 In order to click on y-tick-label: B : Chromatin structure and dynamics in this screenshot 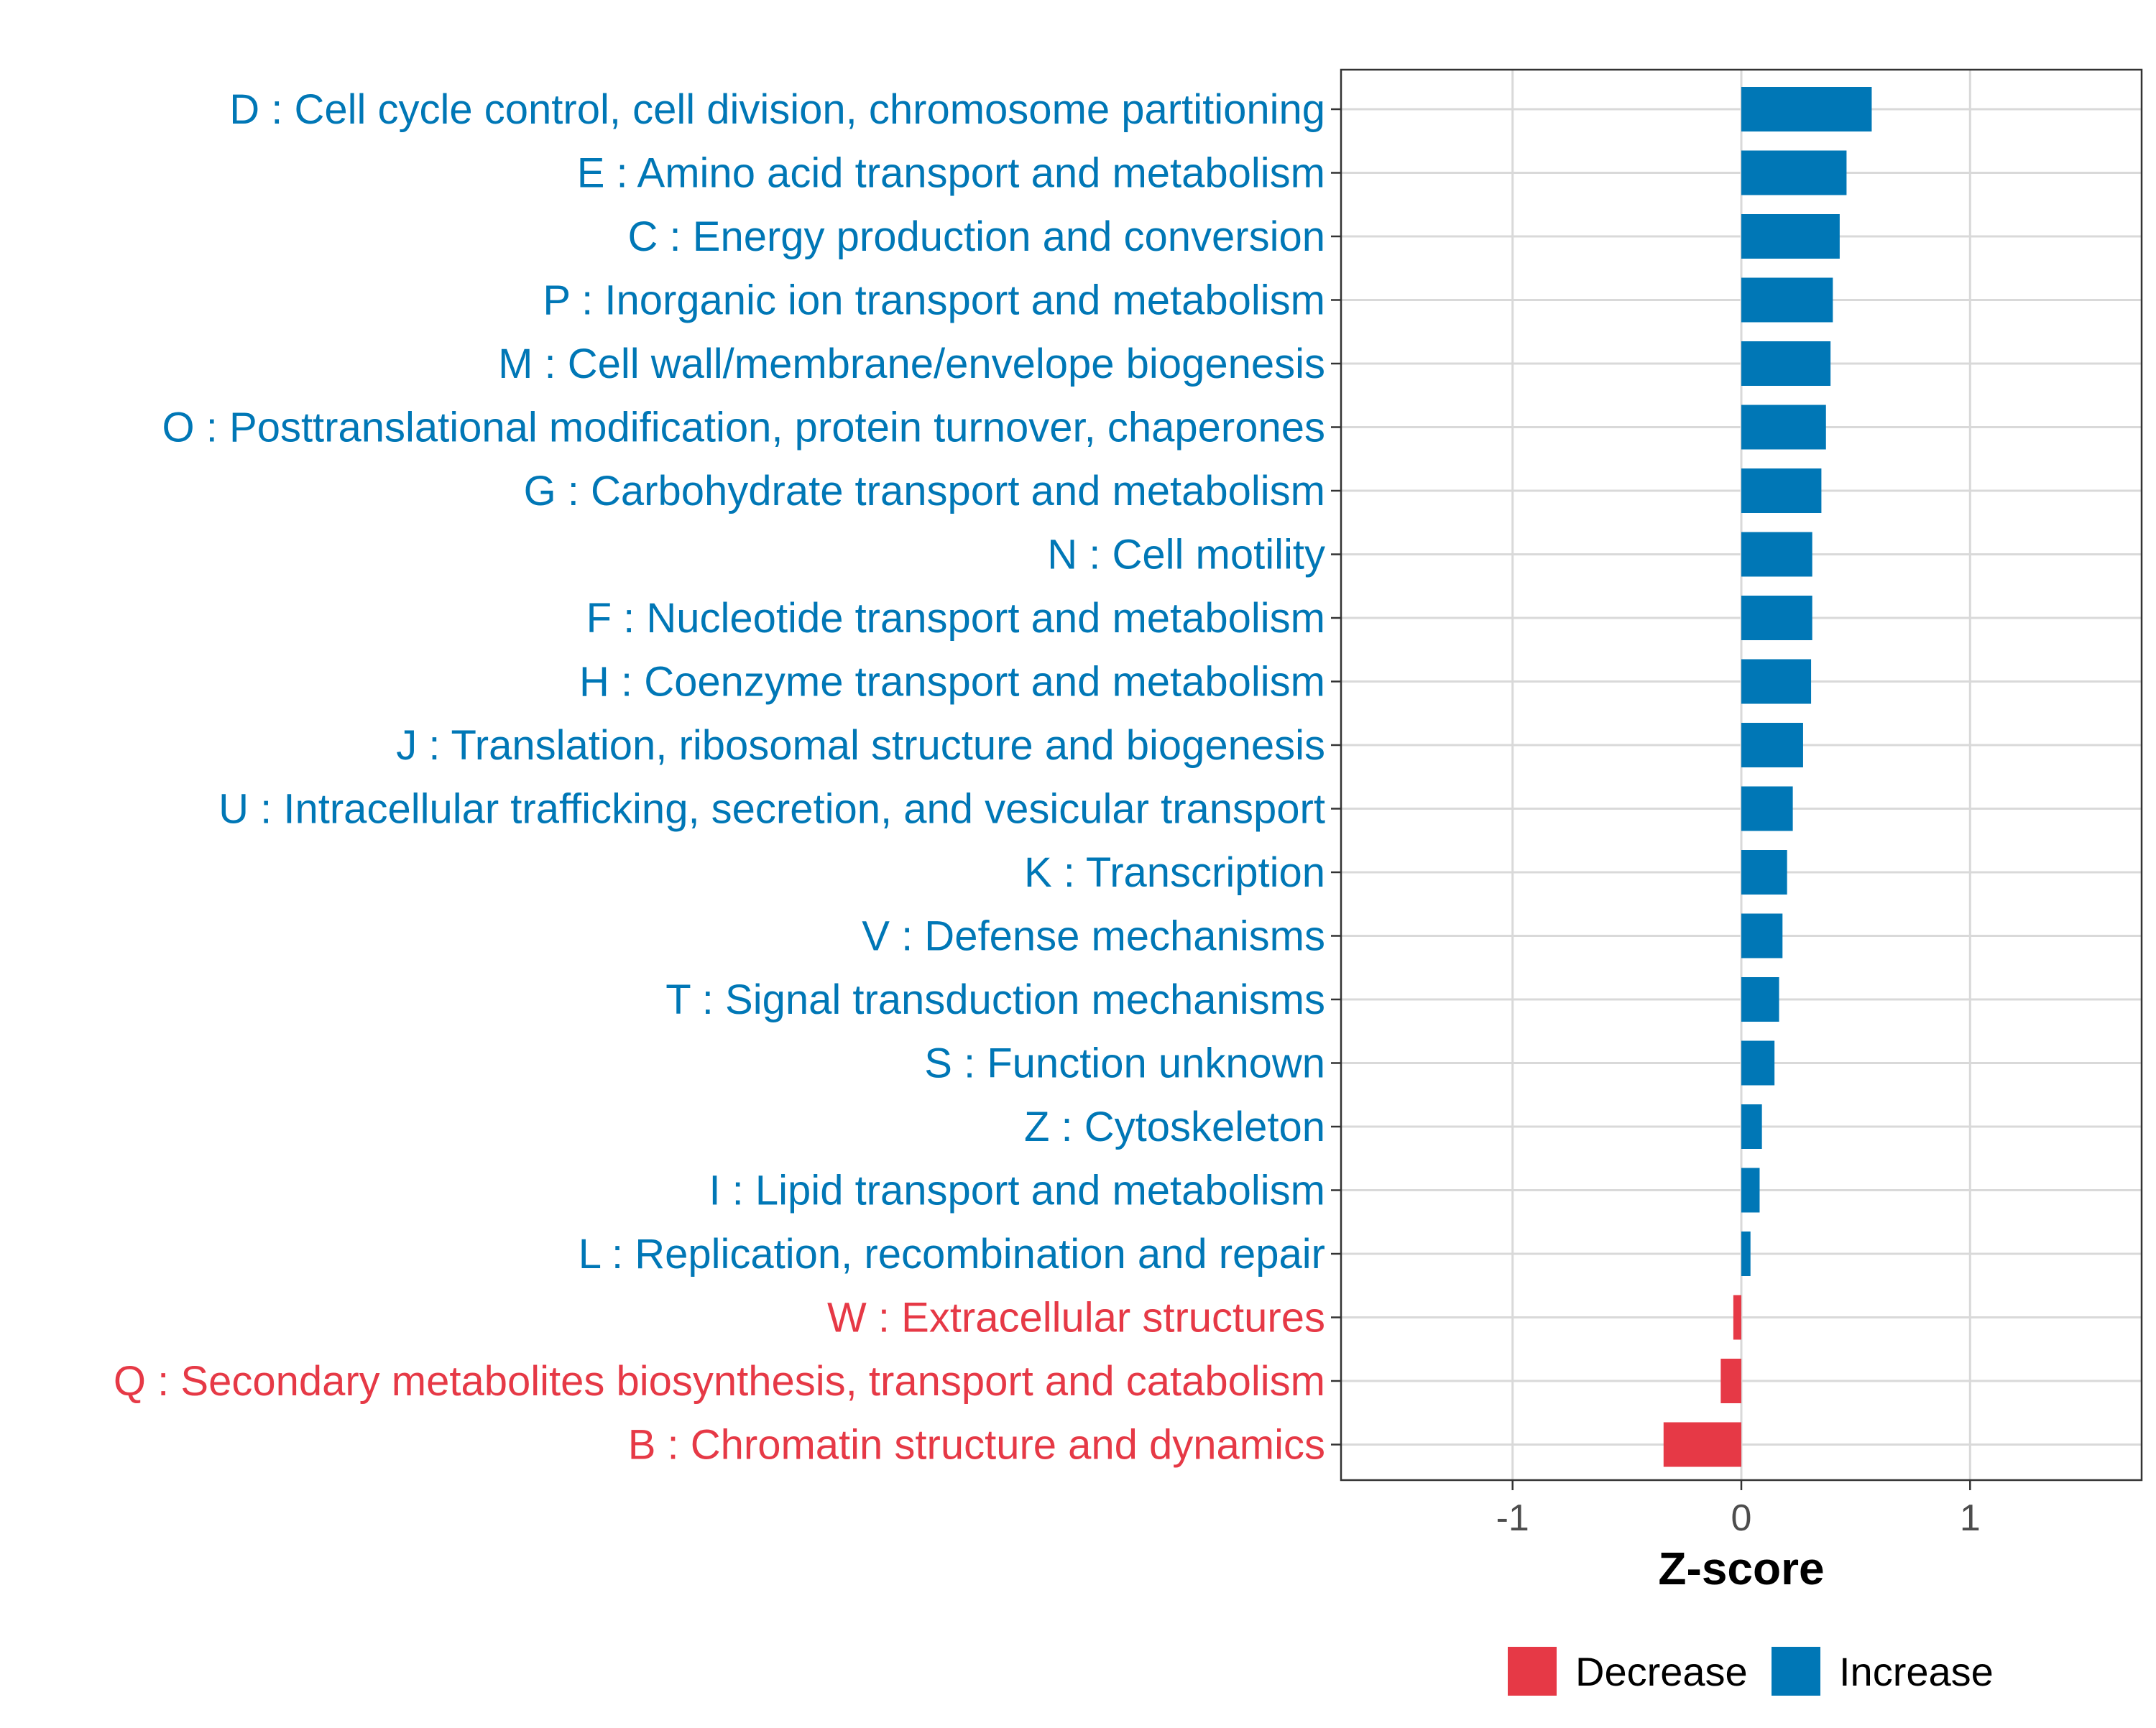, I will do `click(977, 1445)`.